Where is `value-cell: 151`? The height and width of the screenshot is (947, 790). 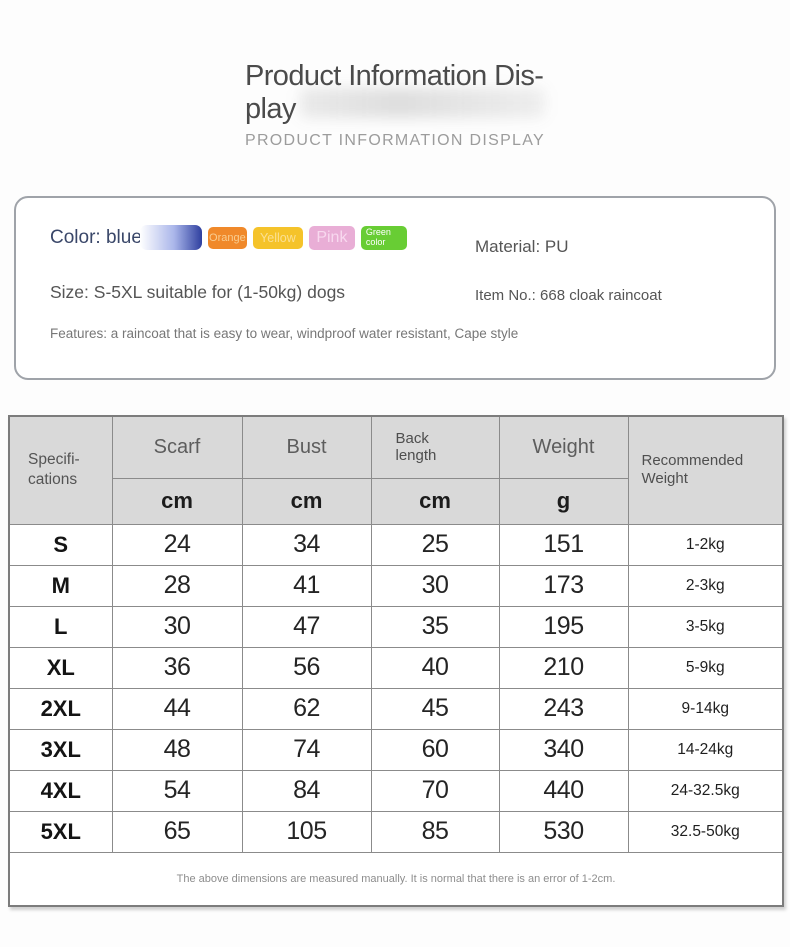
value-cell: 151 is located at coordinates (563, 544).